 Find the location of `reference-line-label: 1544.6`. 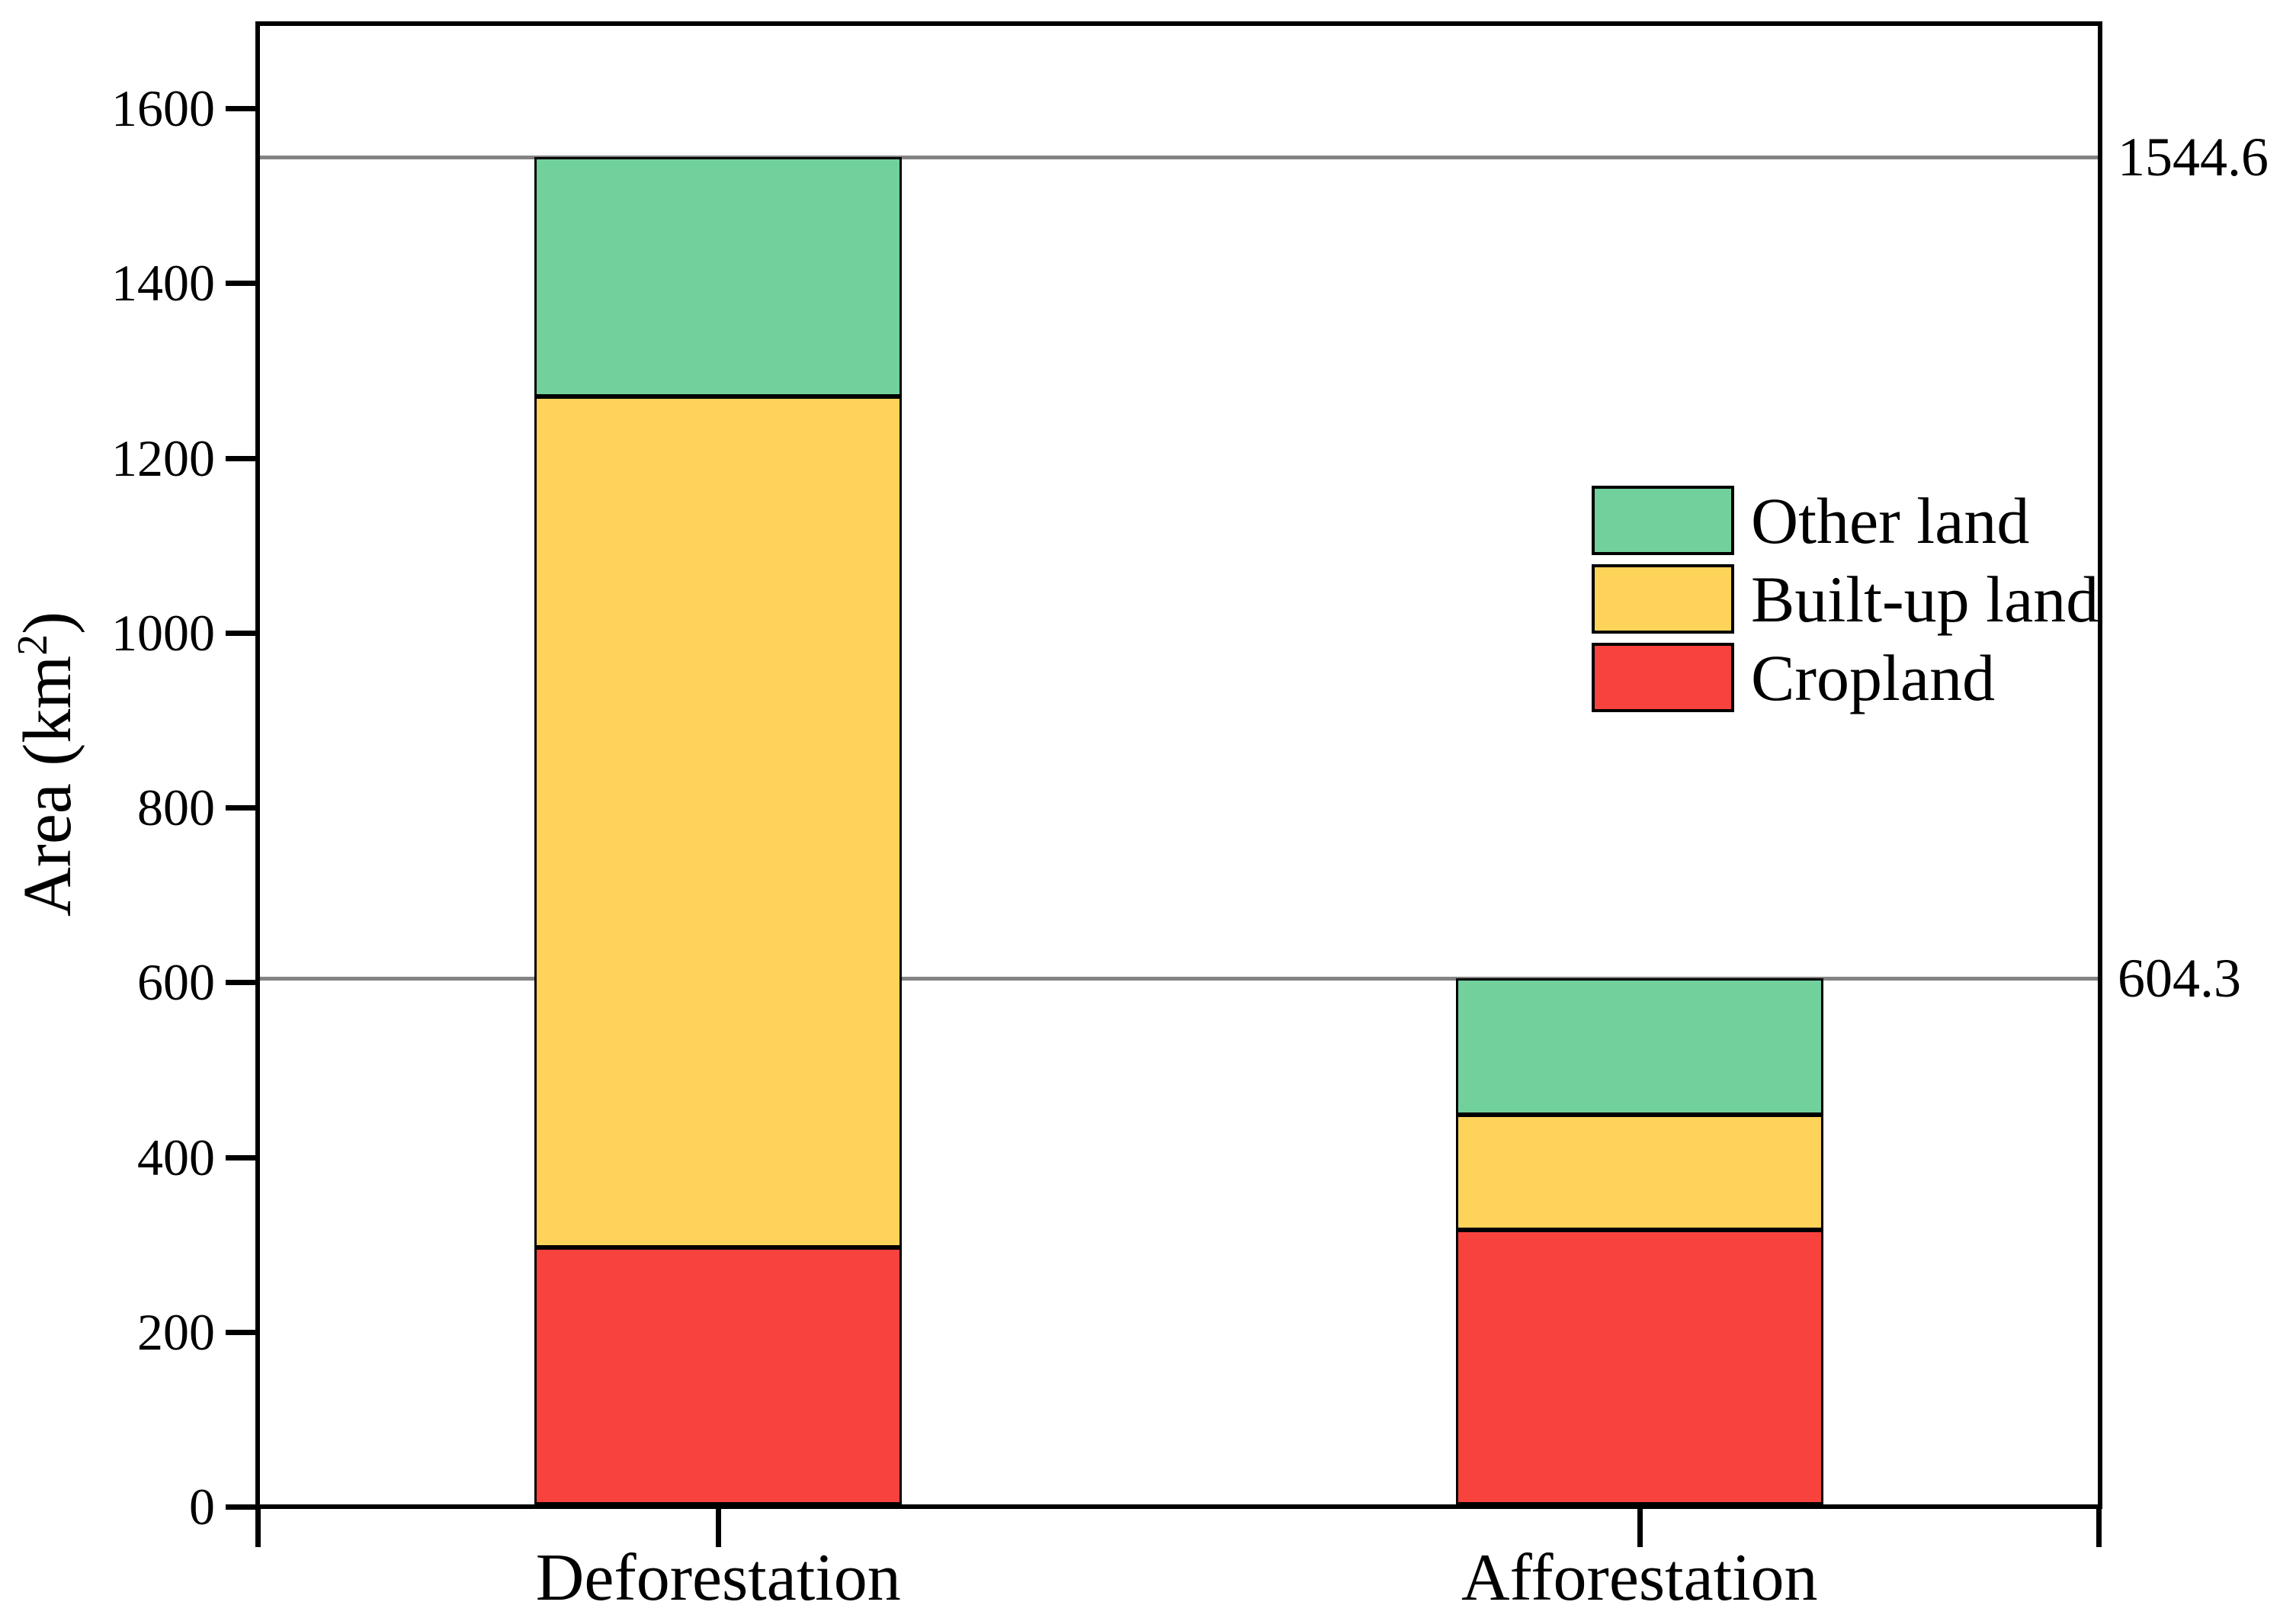

reference-line-label: 1544.6 is located at coordinates (2193, 157).